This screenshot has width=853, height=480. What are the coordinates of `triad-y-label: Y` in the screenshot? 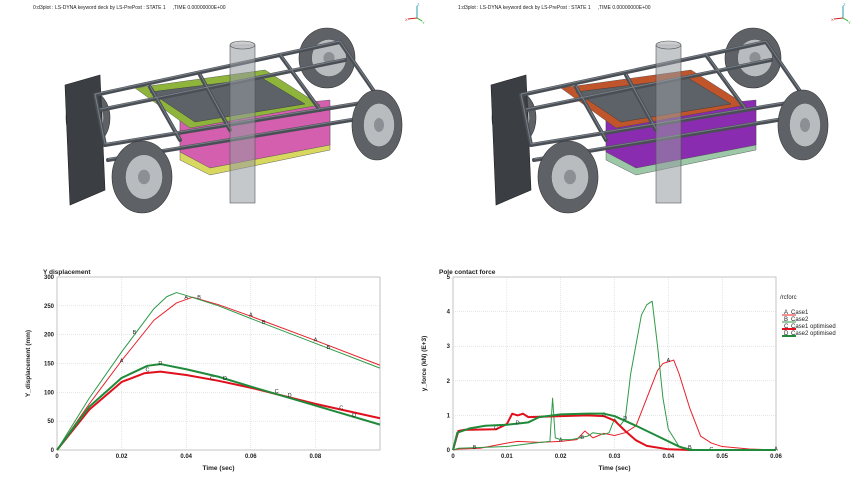 It's located at (423, 22).